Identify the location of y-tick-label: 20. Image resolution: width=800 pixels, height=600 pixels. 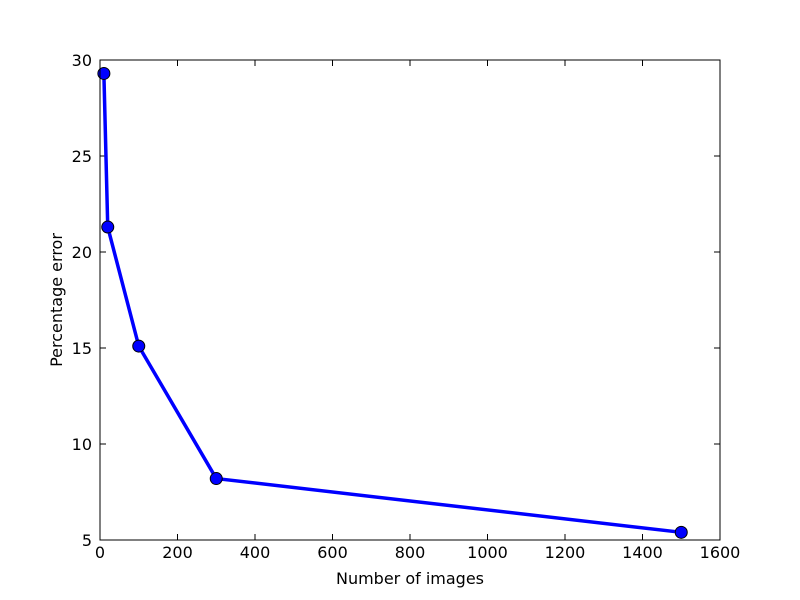
(82, 252).